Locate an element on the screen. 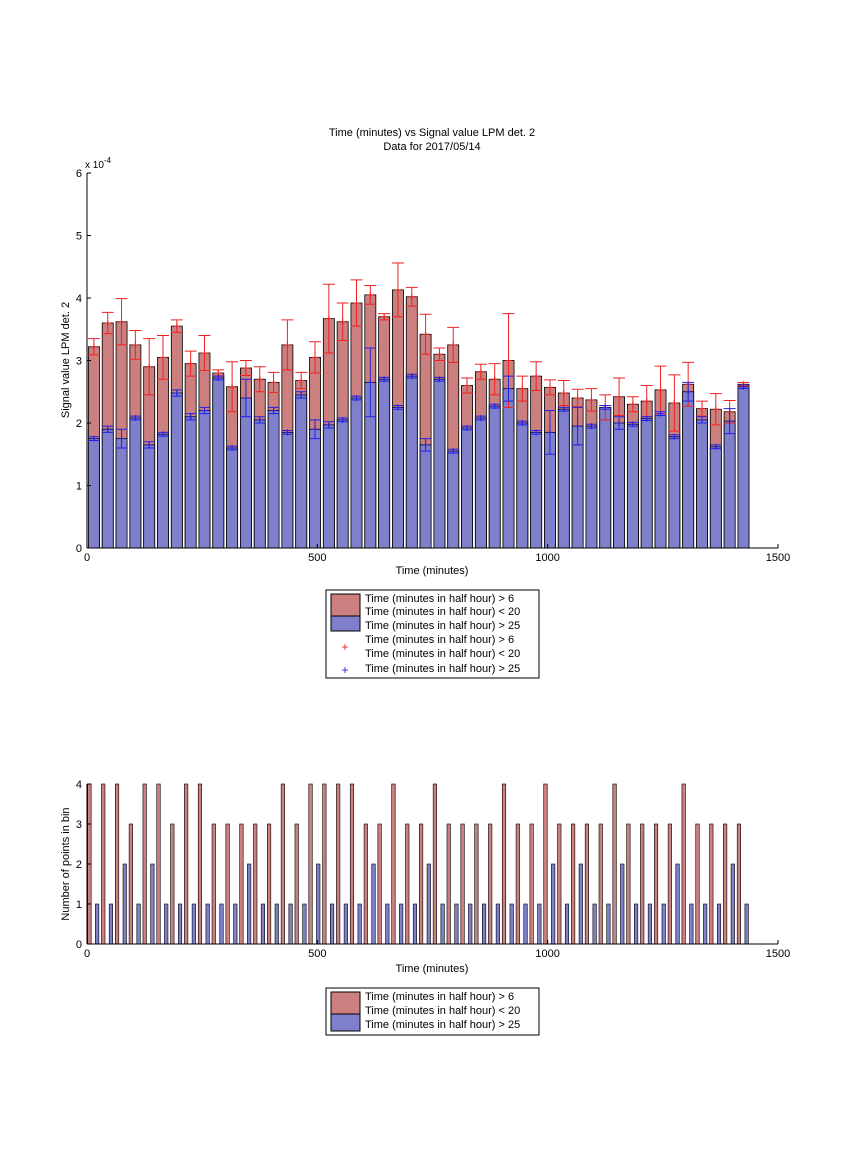 The height and width of the screenshot is (1152, 864). legend-marker-red: + is located at coordinates (344, 647).